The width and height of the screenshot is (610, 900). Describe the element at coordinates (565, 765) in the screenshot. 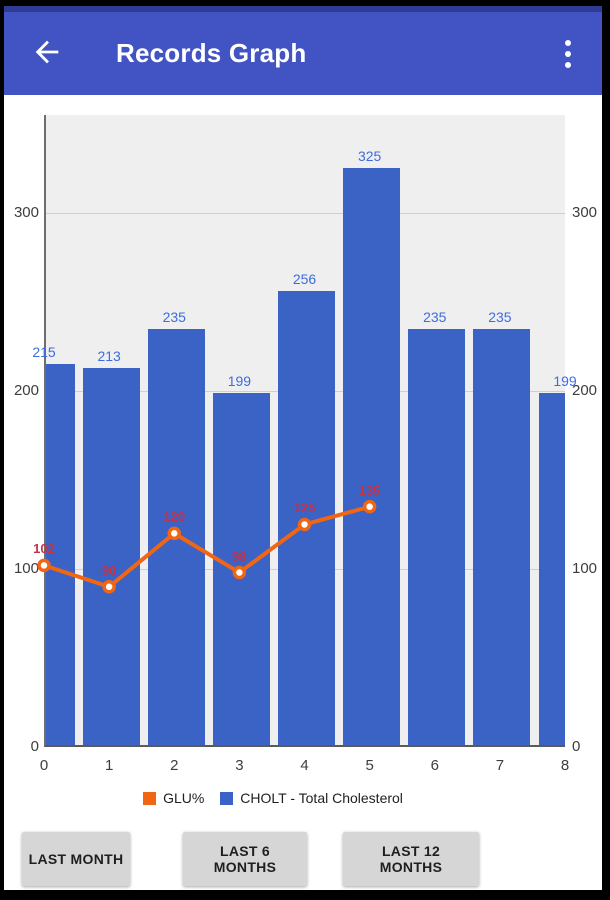

I see `x-axis-tick: 8` at that location.